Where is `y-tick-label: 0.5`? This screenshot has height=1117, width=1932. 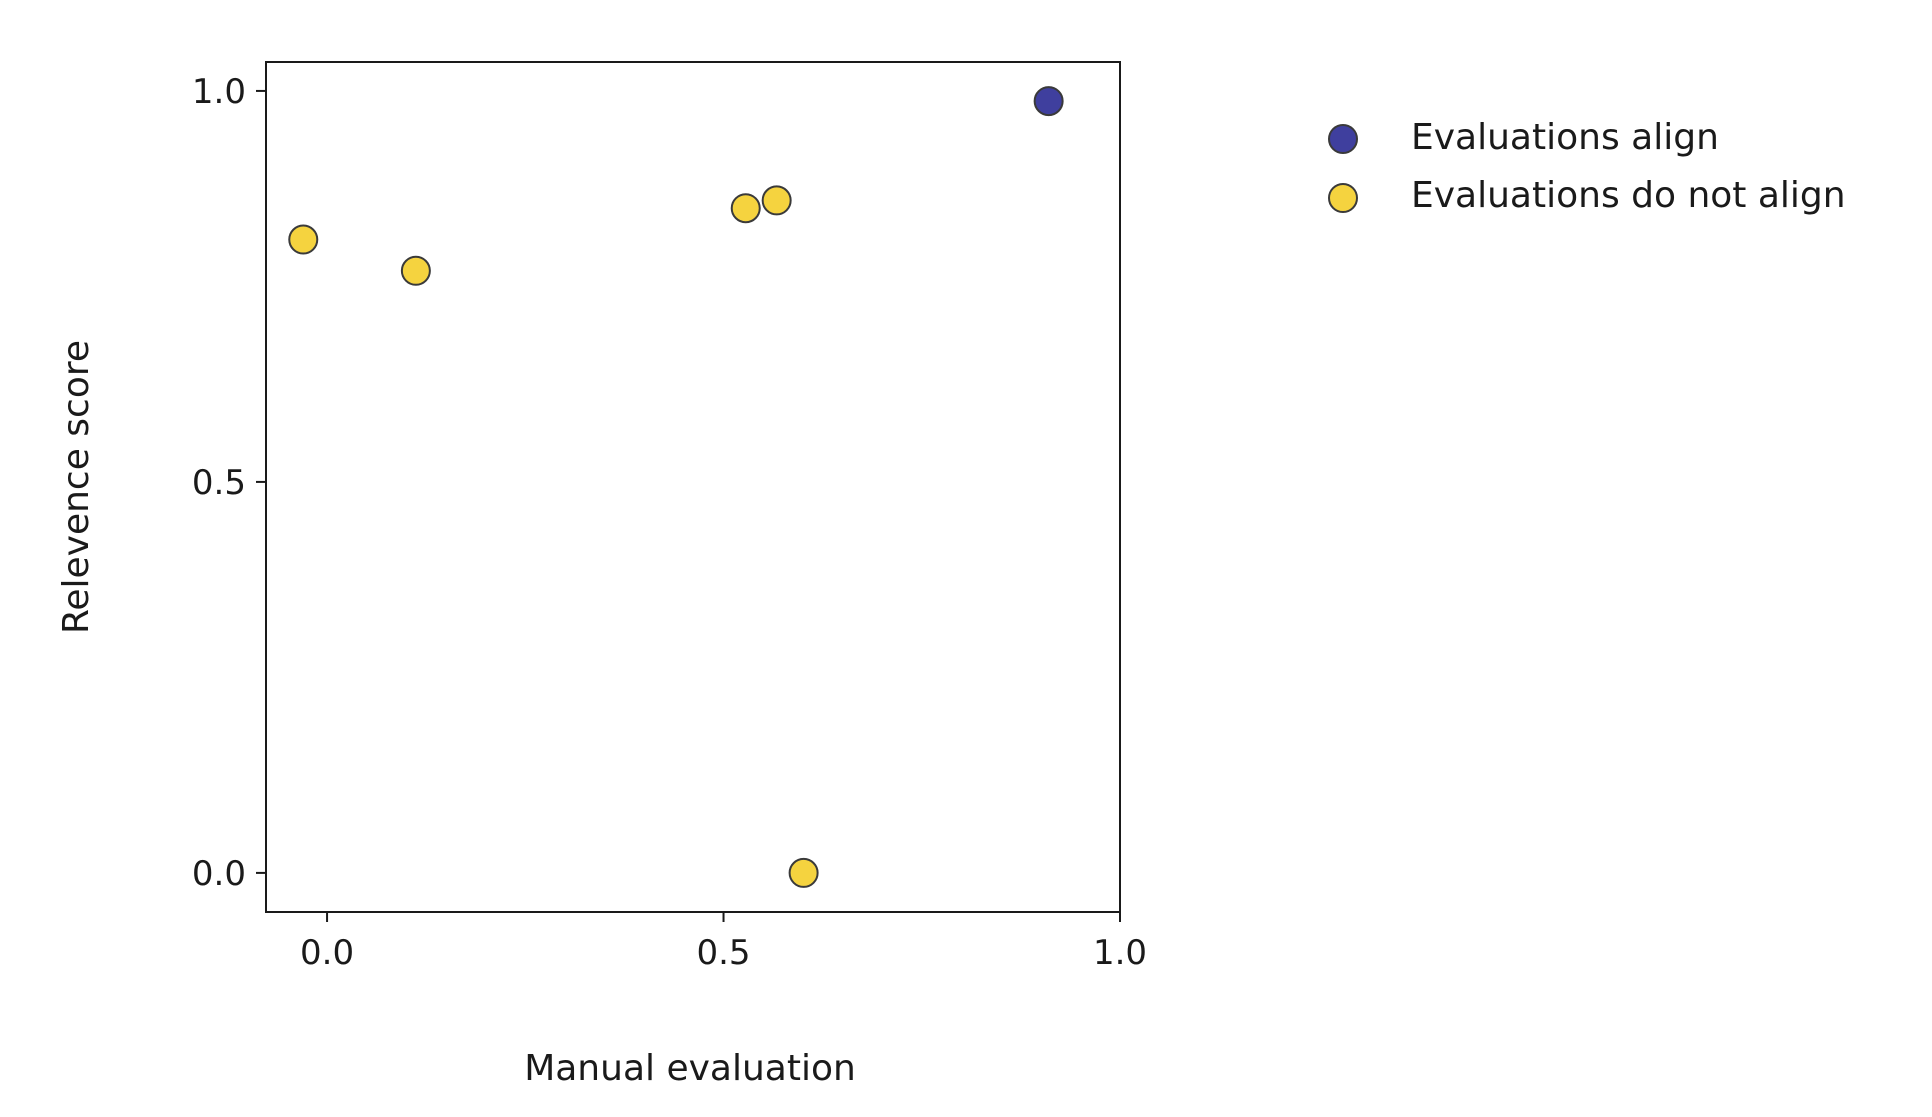 y-tick-label: 0.5 is located at coordinates (219, 483).